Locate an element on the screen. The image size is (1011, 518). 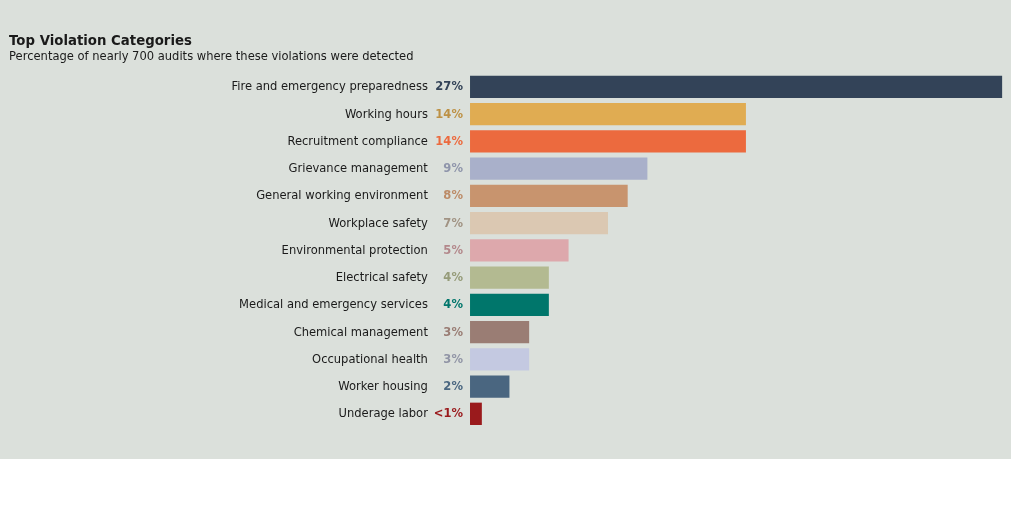
y-tick-label: General working environment is located at coordinates (342, 195).